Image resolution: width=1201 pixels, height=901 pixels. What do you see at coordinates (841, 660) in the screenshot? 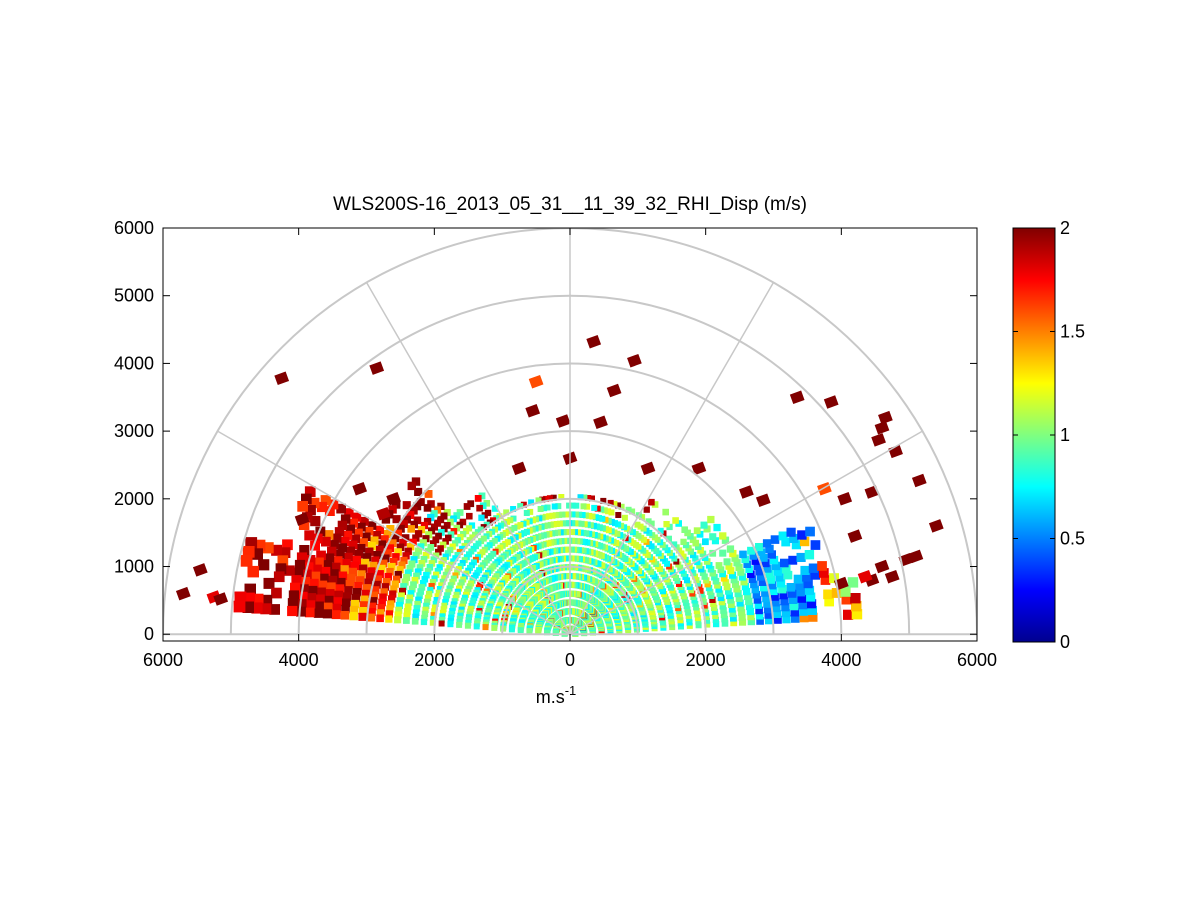
I see `x-tick-label: 4000` at bounding box center [841, 660].